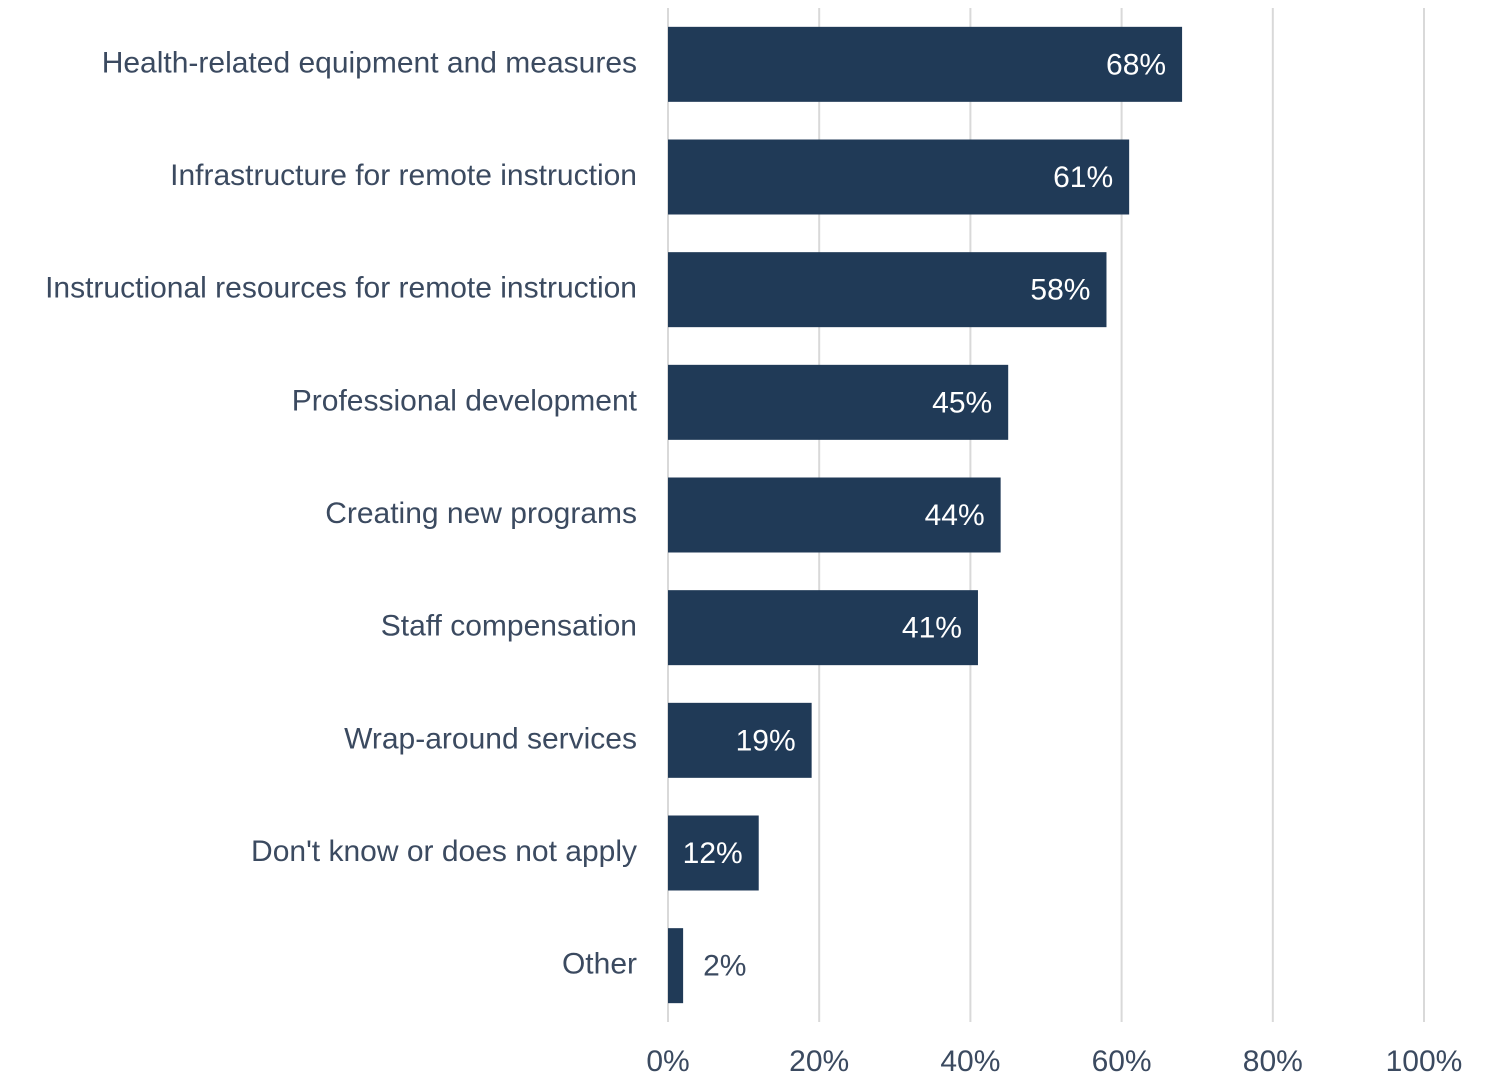 The height and width of the screenshot is (1078, 1491). What do you see at coordinates (970, 1061) in the screenshot?
I see `x-tick-label: 40%` at bounding box center [970, 1061].